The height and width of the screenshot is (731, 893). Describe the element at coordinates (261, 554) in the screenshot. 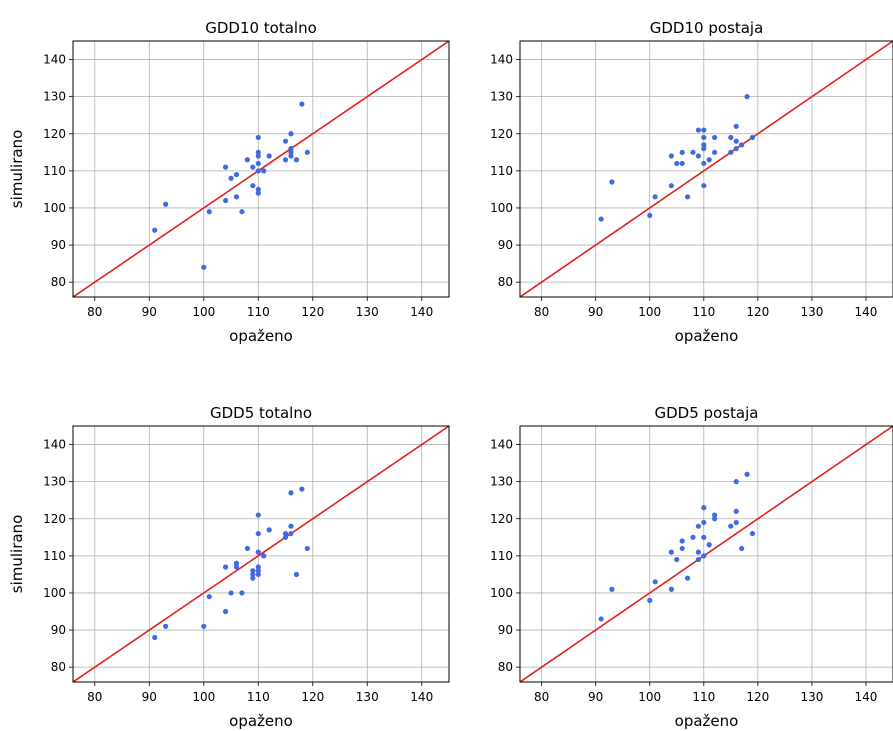

I see `axes-frame` at that location.